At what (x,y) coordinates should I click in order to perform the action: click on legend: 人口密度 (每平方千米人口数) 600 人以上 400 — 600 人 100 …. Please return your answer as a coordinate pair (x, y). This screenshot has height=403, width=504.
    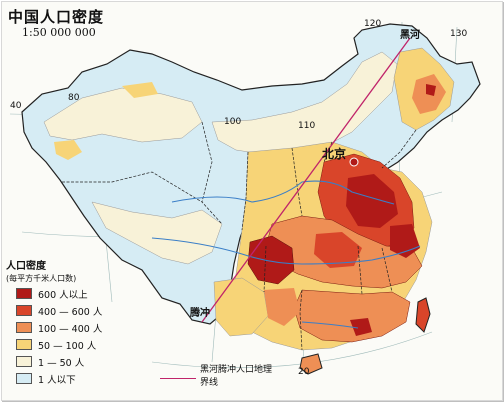
    Looking at the image, I should click on (78, 321).